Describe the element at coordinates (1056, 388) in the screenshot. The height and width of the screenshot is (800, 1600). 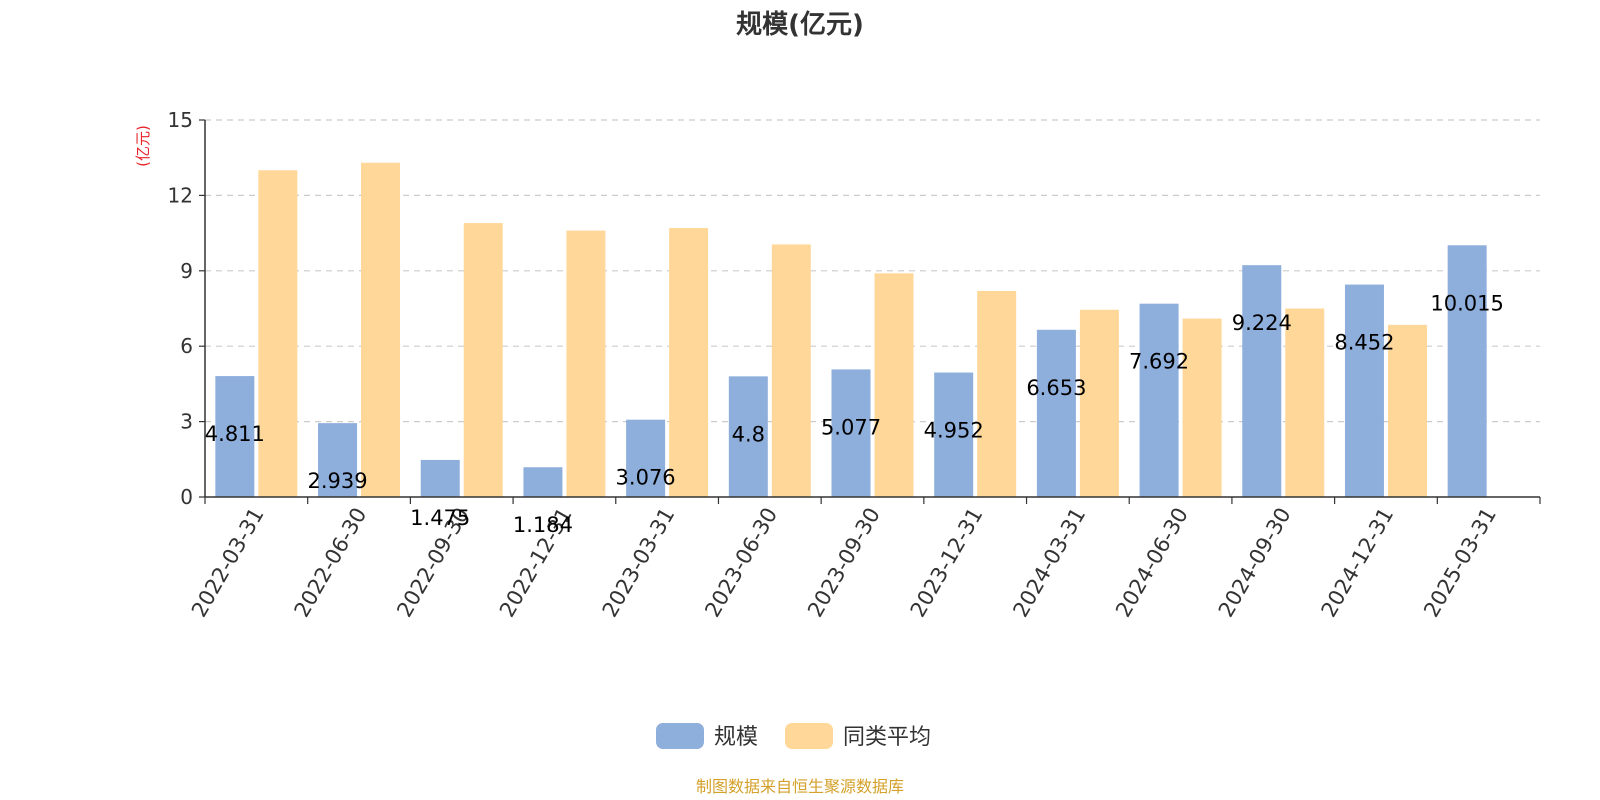
I see `data-label: 6.653` at that location.